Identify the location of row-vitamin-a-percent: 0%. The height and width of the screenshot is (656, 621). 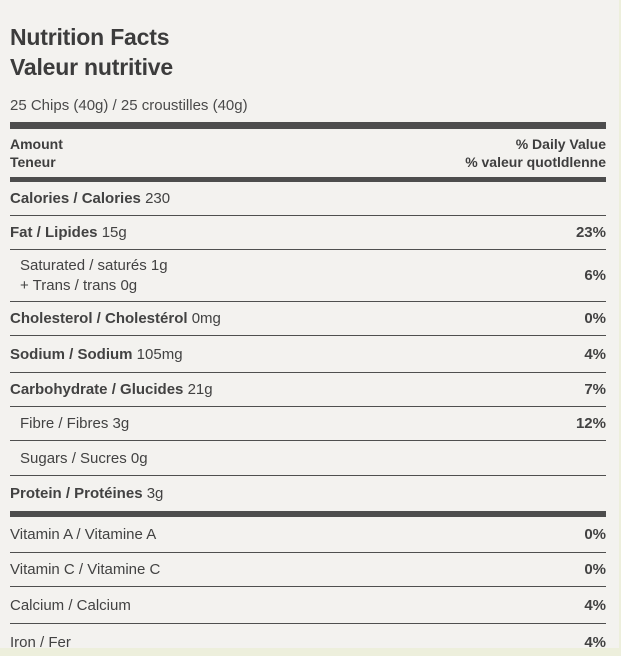
(595, 534).